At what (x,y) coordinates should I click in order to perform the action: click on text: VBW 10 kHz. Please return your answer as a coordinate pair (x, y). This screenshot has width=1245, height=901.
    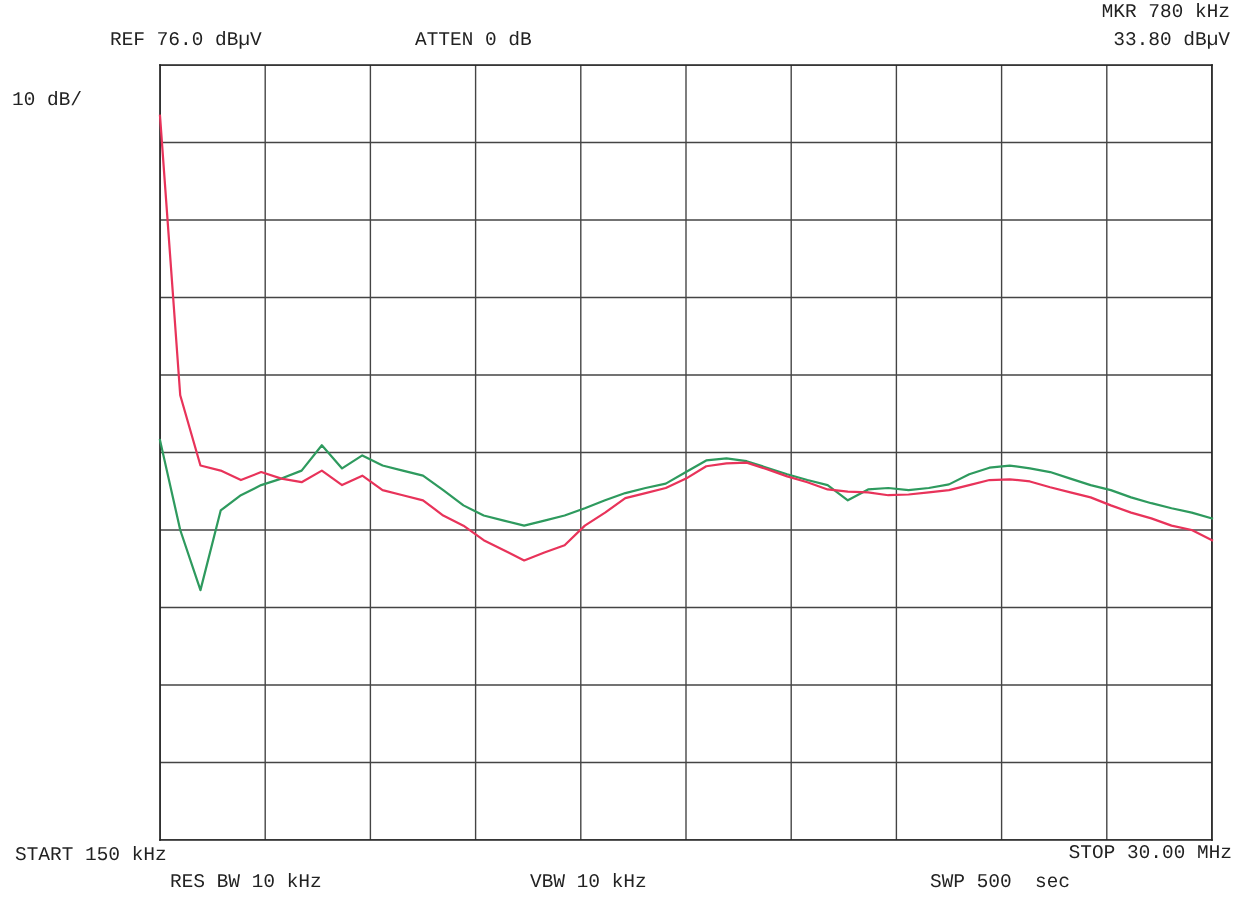
    Looking at the image, I should click on (588, 880).